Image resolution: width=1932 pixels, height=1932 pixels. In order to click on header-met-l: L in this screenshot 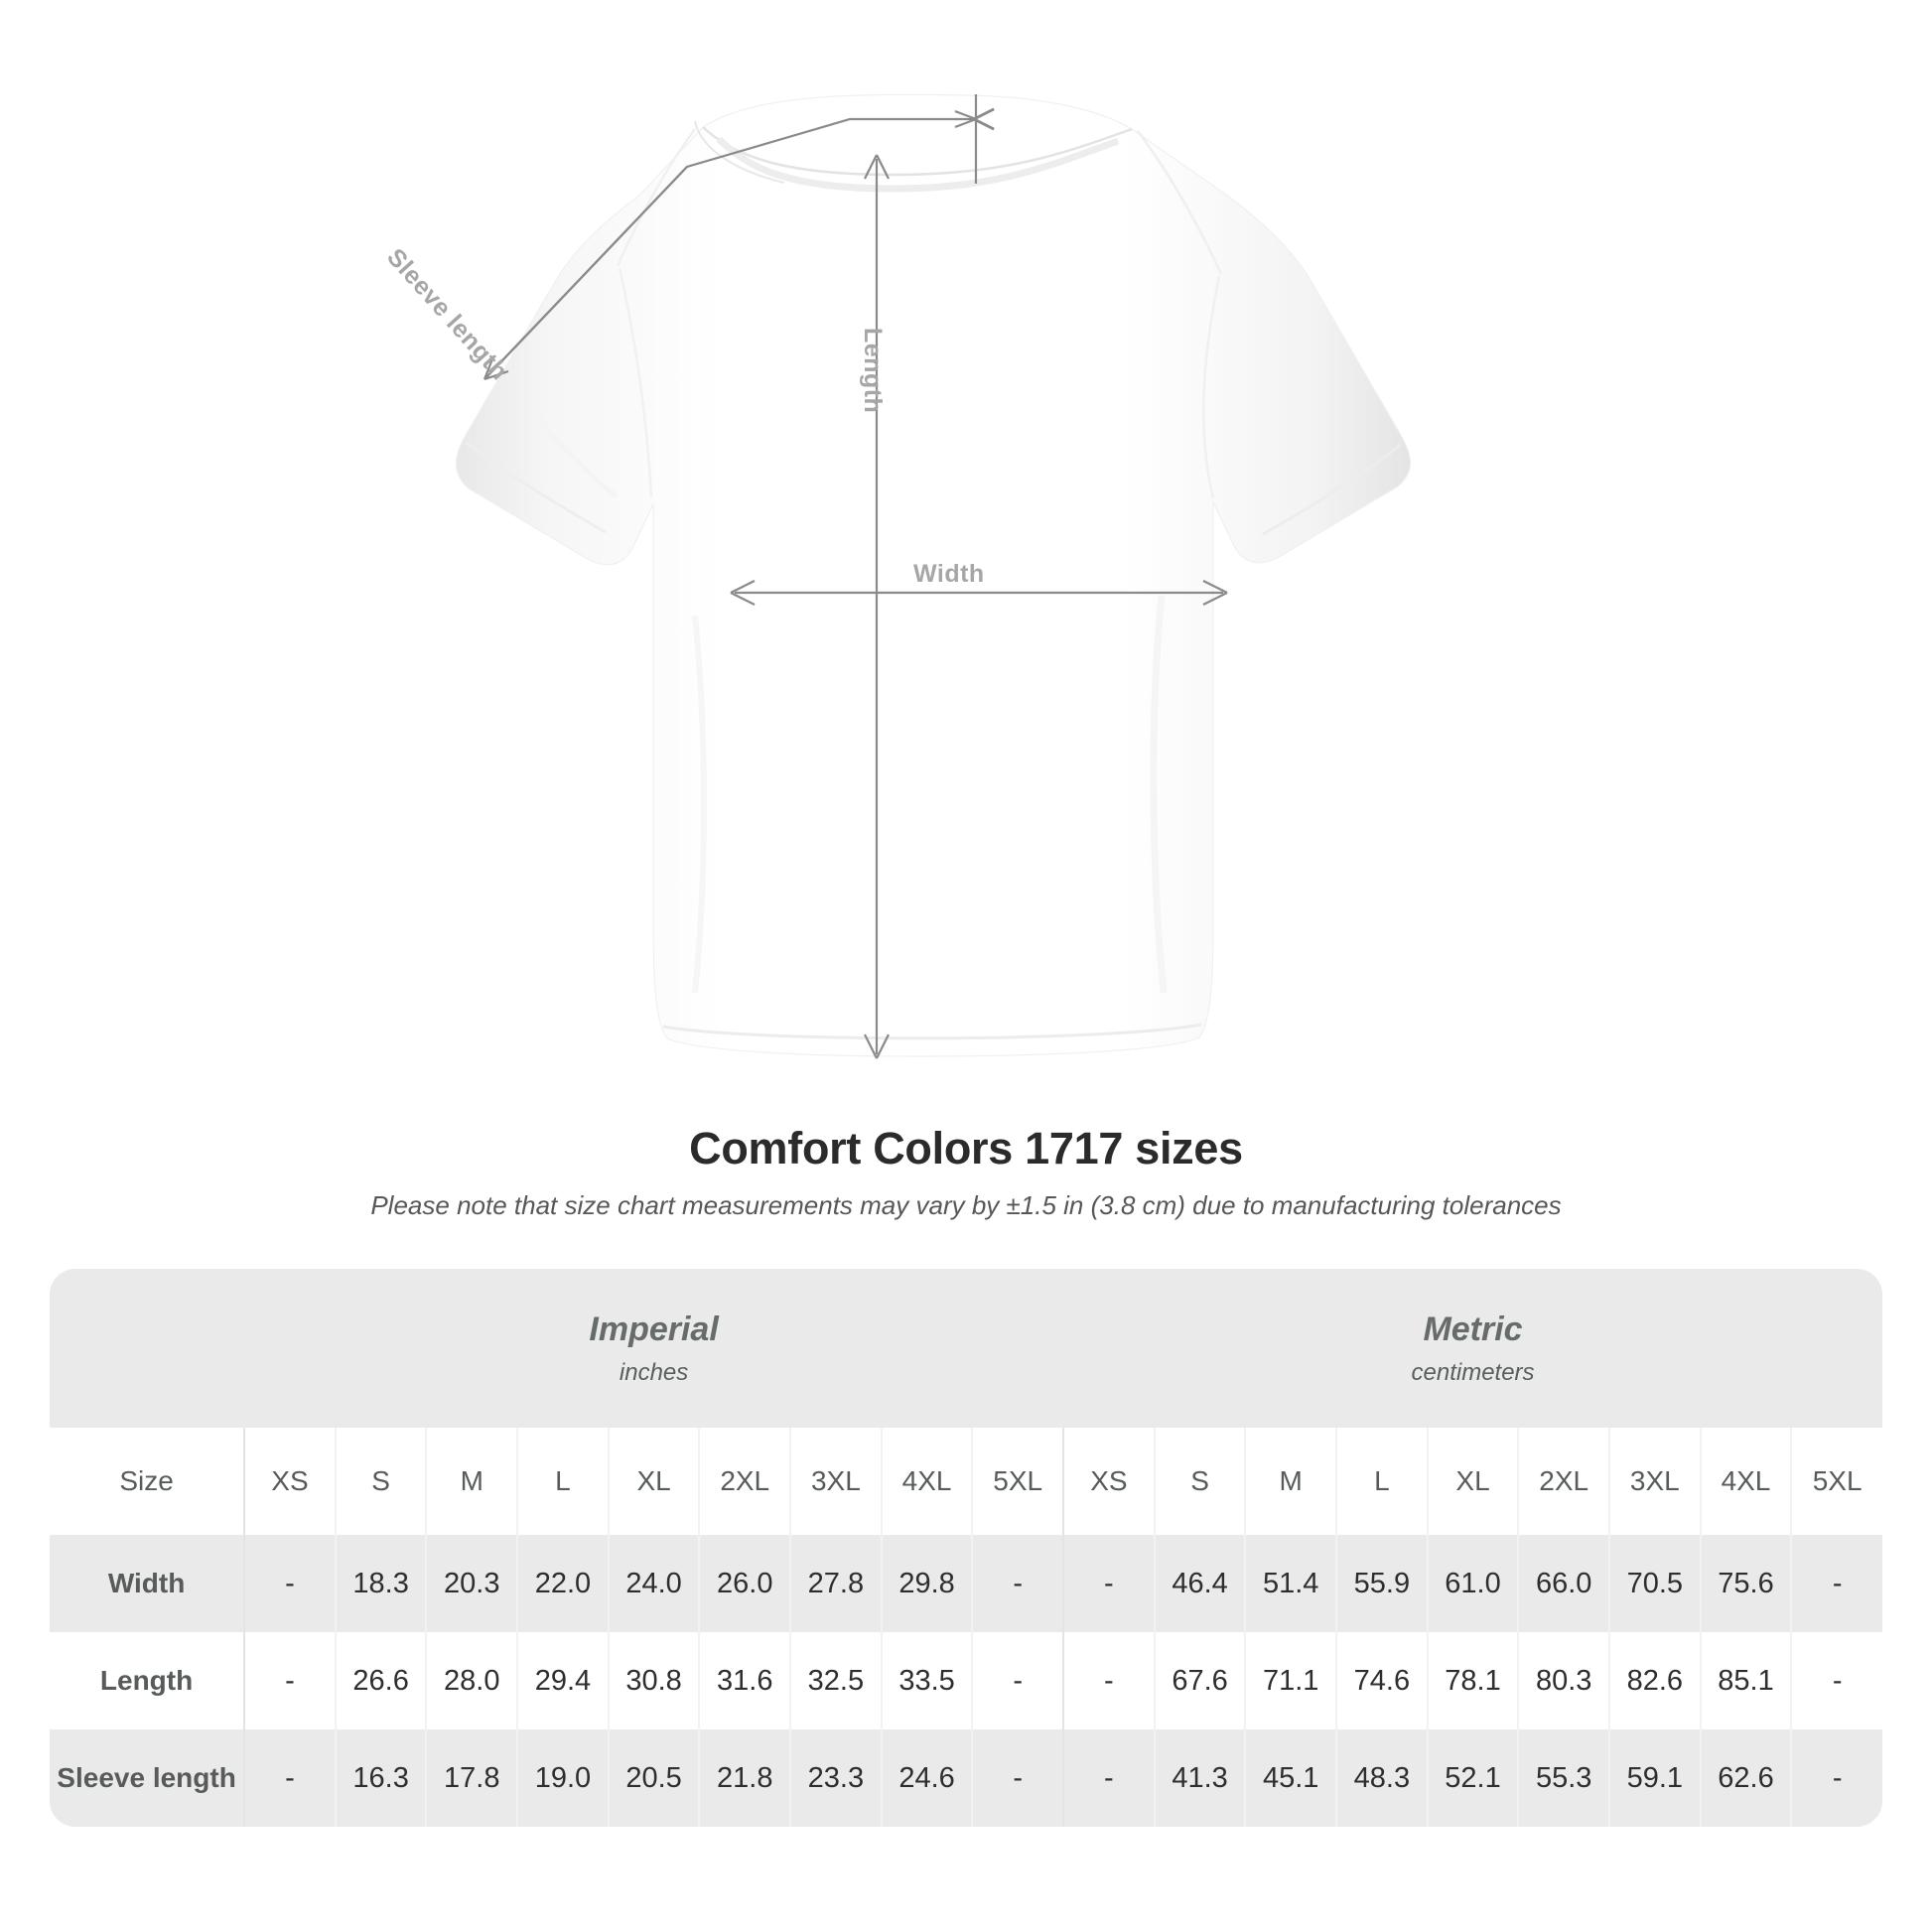, I will do `click(1382, 1481)`.